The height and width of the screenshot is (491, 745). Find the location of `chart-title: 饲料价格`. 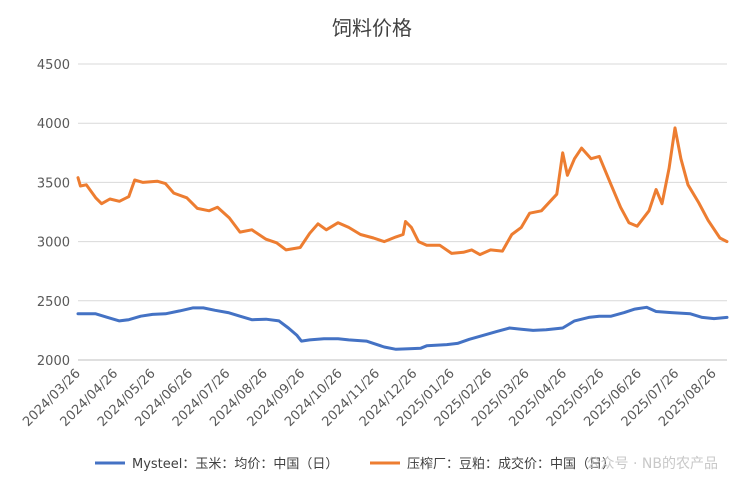

chart-title: 饲料价格 is located at coordinates (372, 28).